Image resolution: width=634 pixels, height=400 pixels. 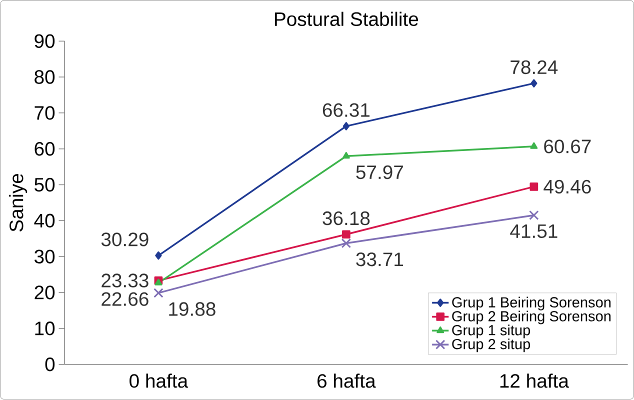 What do you see at coordinates (534, 231) in the screenshot?
I see `data-label: 41.51` at bounding box center [534, 231].